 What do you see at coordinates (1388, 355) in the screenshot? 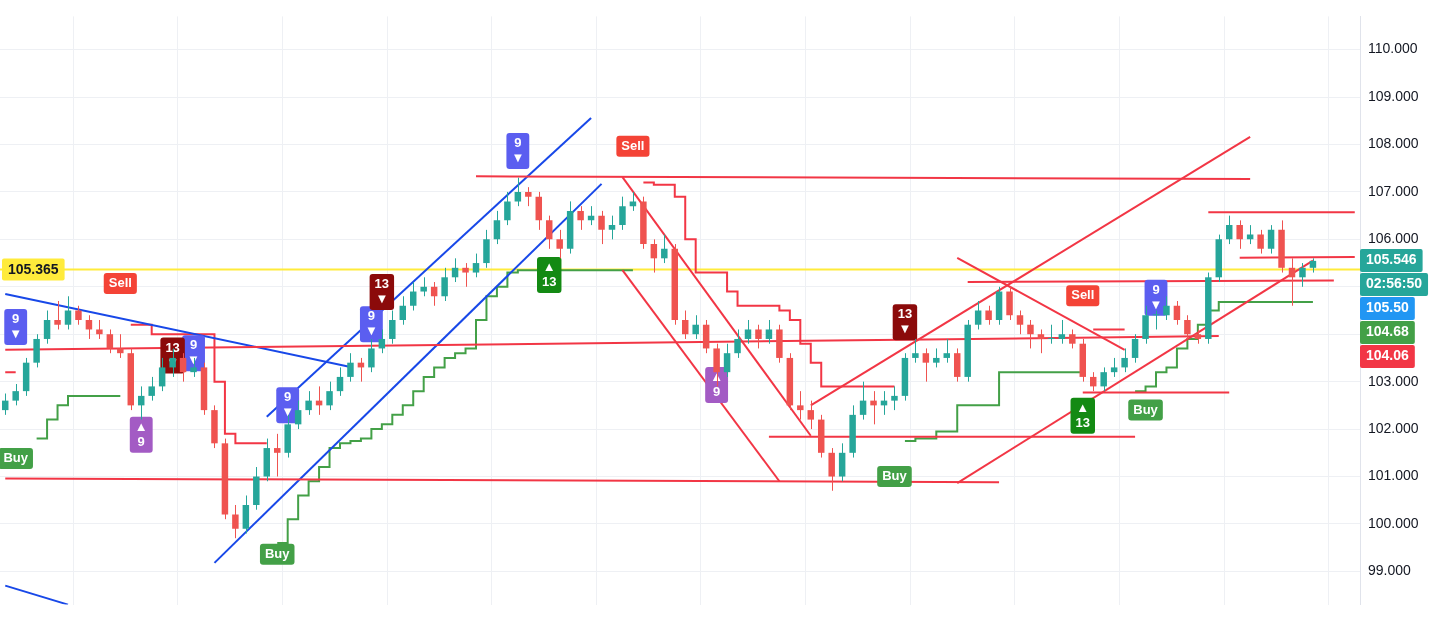
I see `text: 104.06` at bounding box center [1388, 355].